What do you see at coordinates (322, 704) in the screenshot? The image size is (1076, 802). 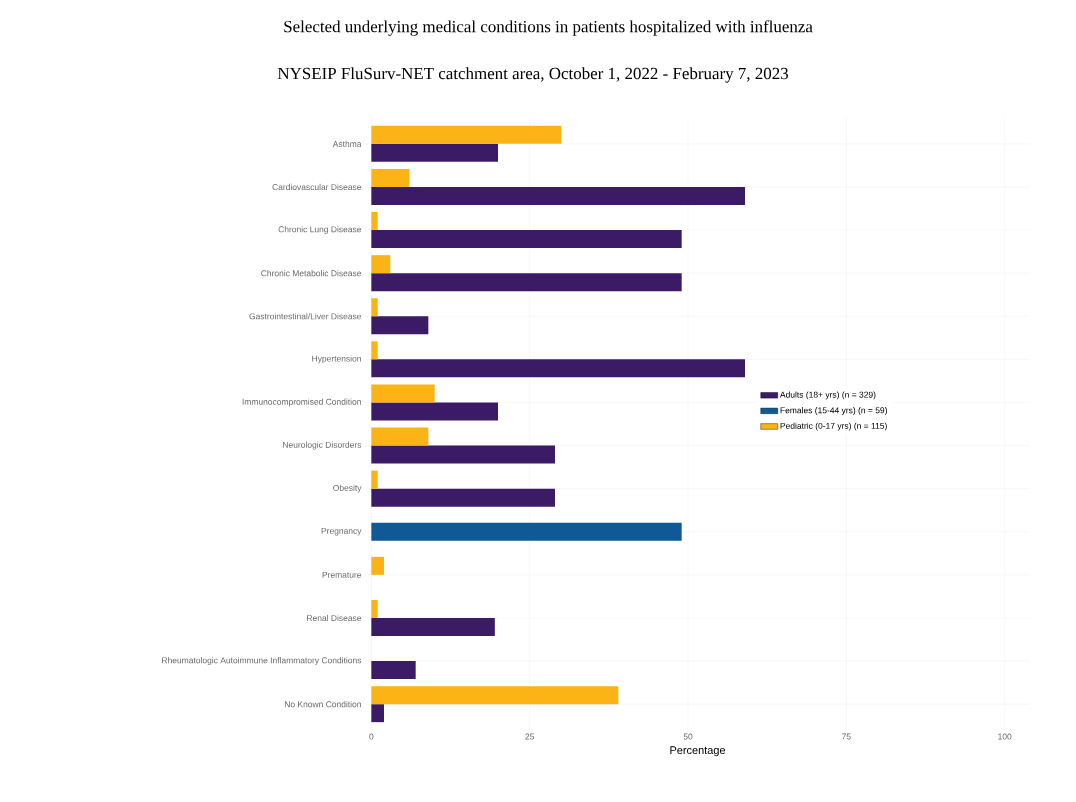 I see `y-tick-label: No Known Condition` at bounding box center [322, 704].